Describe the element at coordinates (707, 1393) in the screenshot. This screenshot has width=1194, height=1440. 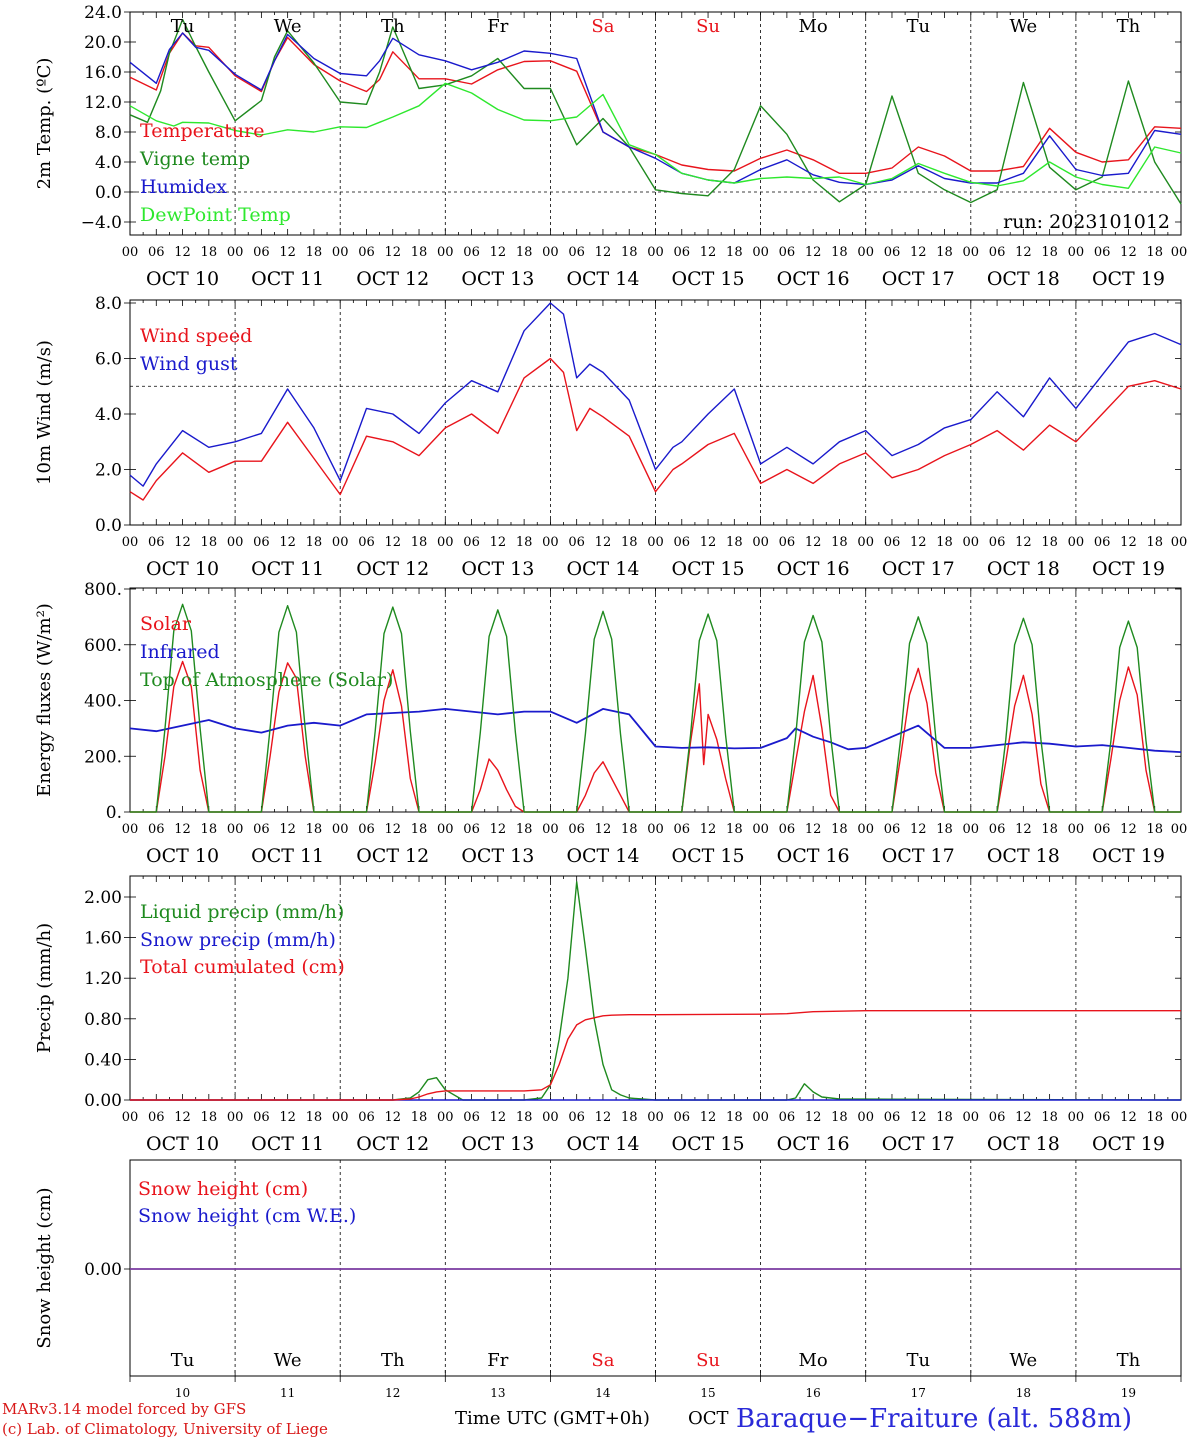
I see `day-number: 15` at that location.